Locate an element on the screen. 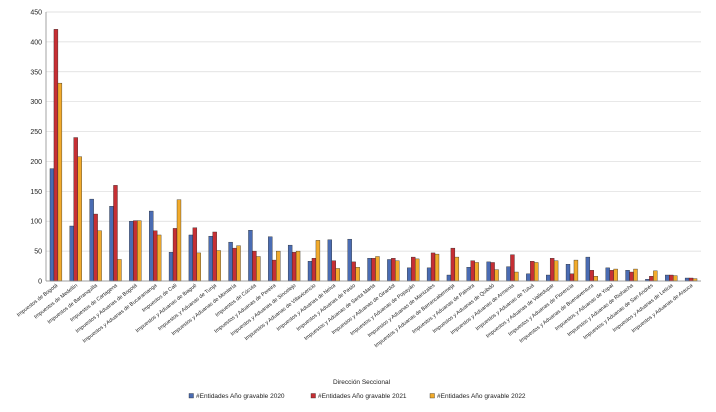 The image size is (716, 412). y-tick-label: 350 is located at coordinates (36, 72).